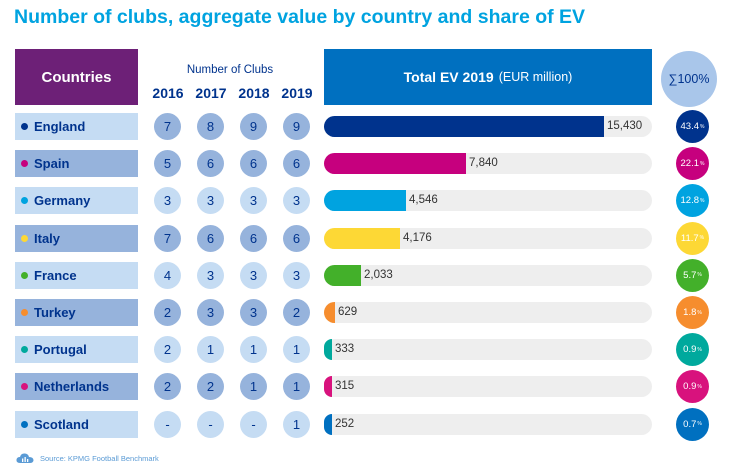 Image resolution: width=738 pixels, height=468 pixels. What do you see at coordinates (167, 164) in the screenshot?
I see `club-count: 5` at bounding box center [167, 164].